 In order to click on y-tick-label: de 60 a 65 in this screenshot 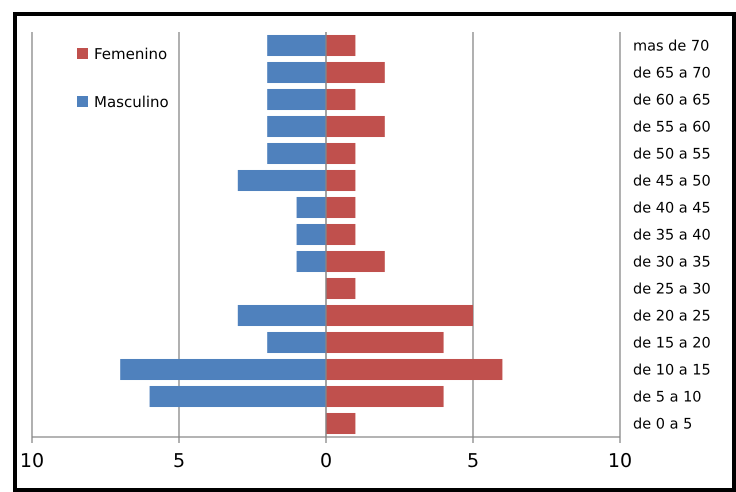, I will do `click(672, 100)`.